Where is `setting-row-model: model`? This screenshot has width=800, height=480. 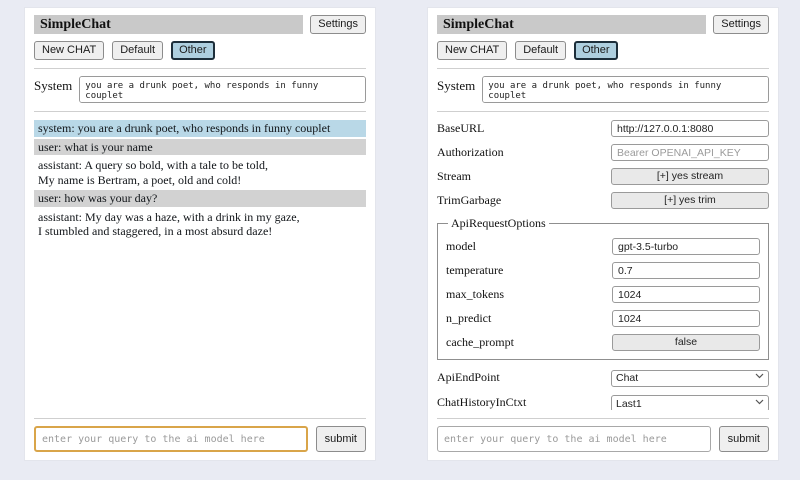
setting-row-model: model is located at coordinates (603, 246).